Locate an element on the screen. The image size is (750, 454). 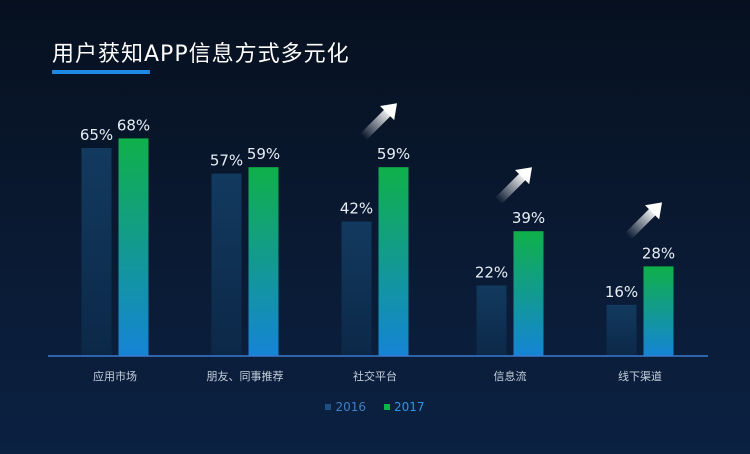
legend: 2016 2017 is located at coordinates (375, 407).